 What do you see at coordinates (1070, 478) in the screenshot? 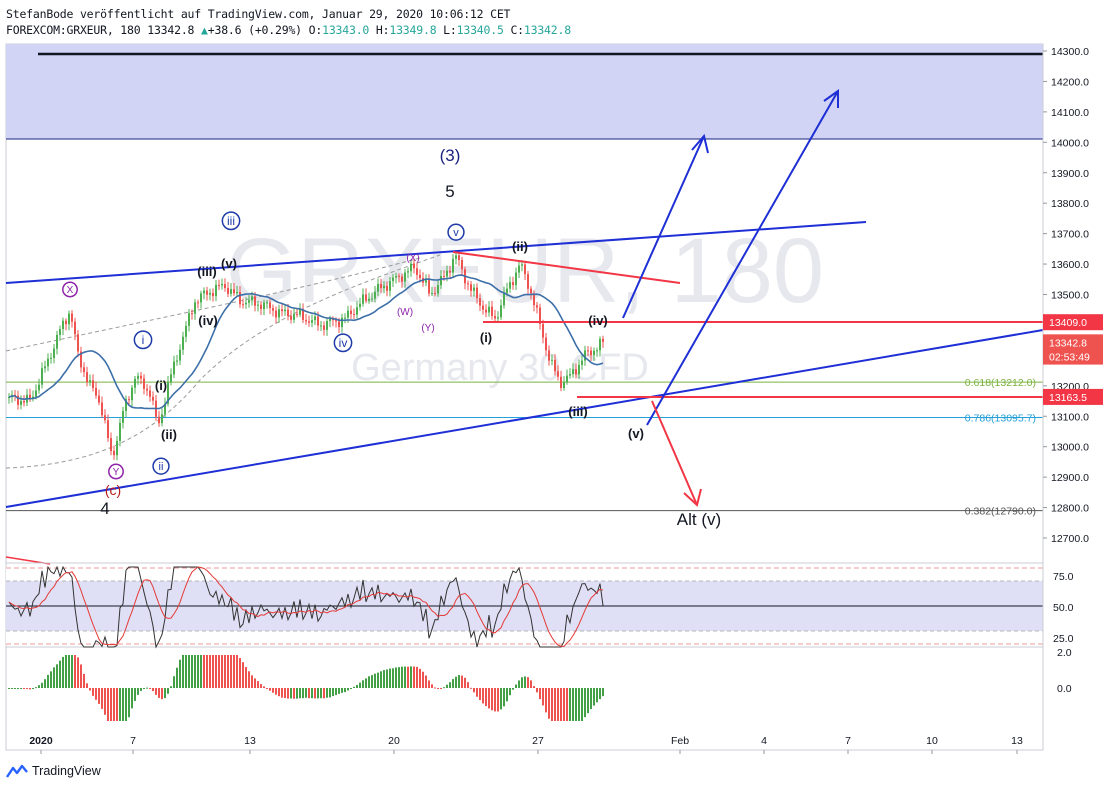
I see `price-tick-label: 12900.0` at bounding box center [1070, 478].